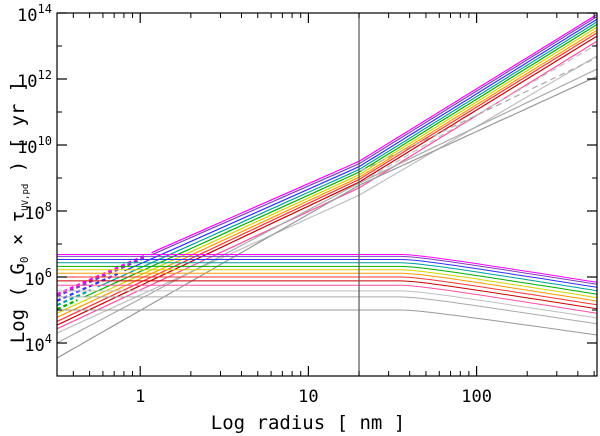 The height and width of the screenshot is (436, 600). I want to click on y-tick-label-3: 10⁸, so click(38, 212).